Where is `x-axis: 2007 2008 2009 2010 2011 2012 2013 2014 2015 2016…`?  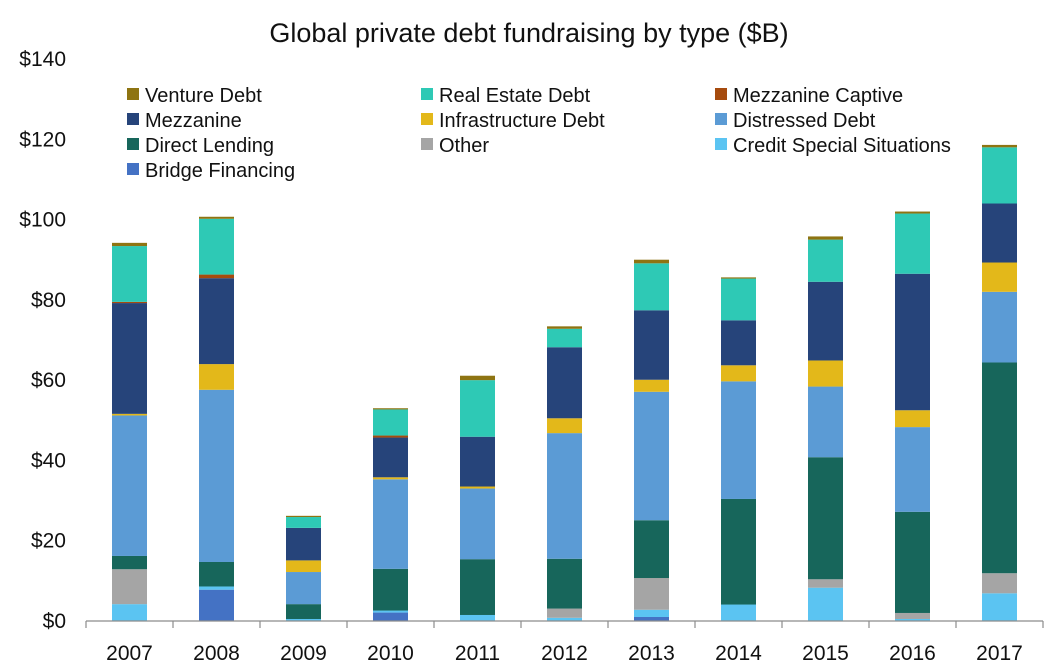 x-axis: 2007 2008 2009 2010 2011 2012 2013 2014 2015 2016… is located at coordinates (564, 640).